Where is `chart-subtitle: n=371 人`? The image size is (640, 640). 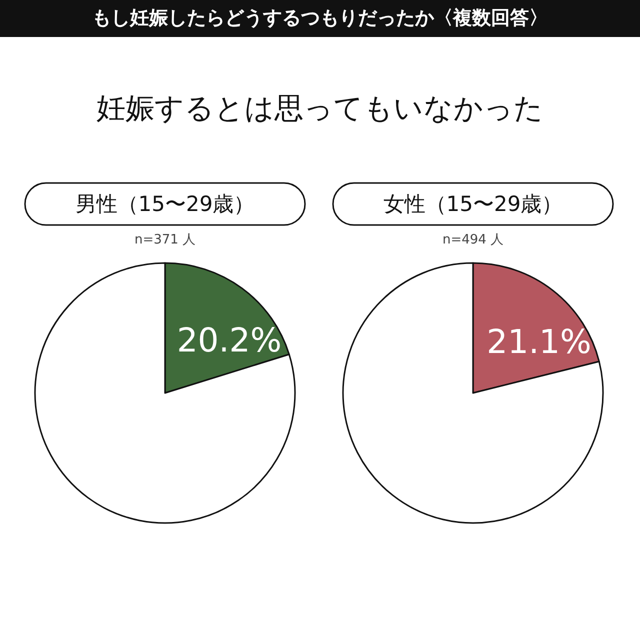 chart-subtitle: n=371 人 is located at coordinates (165, 240).